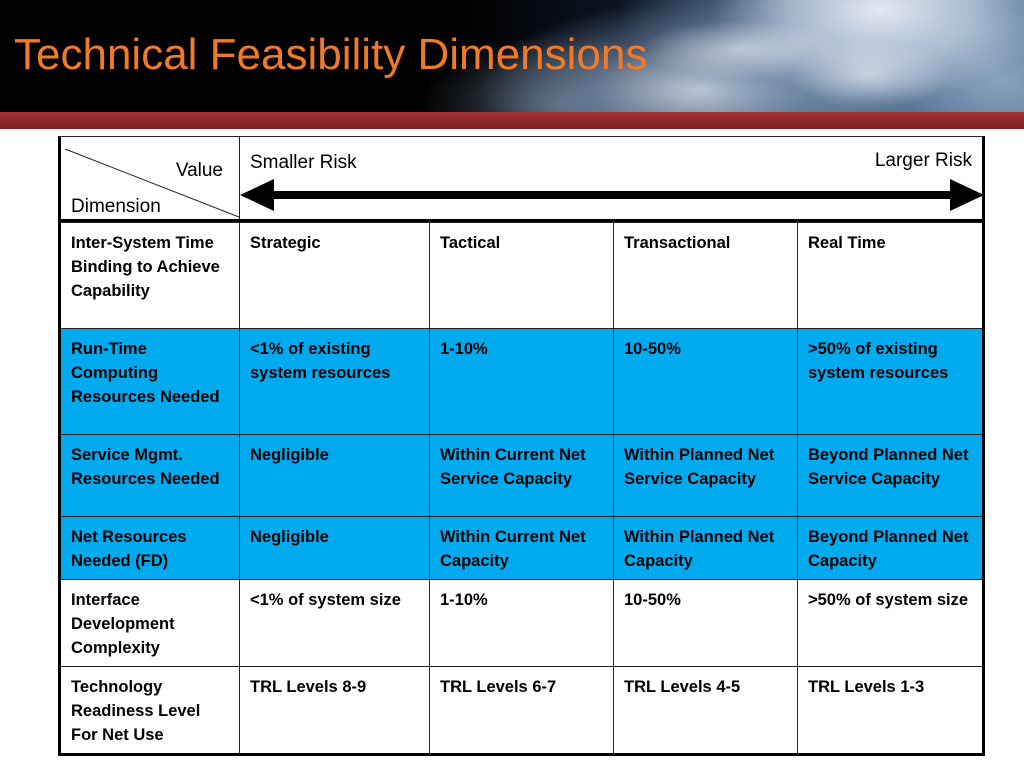  Describe the element at coordinates (334, 623) in the screenshot. I see `strategic-cell: <1% of system size` at that location.